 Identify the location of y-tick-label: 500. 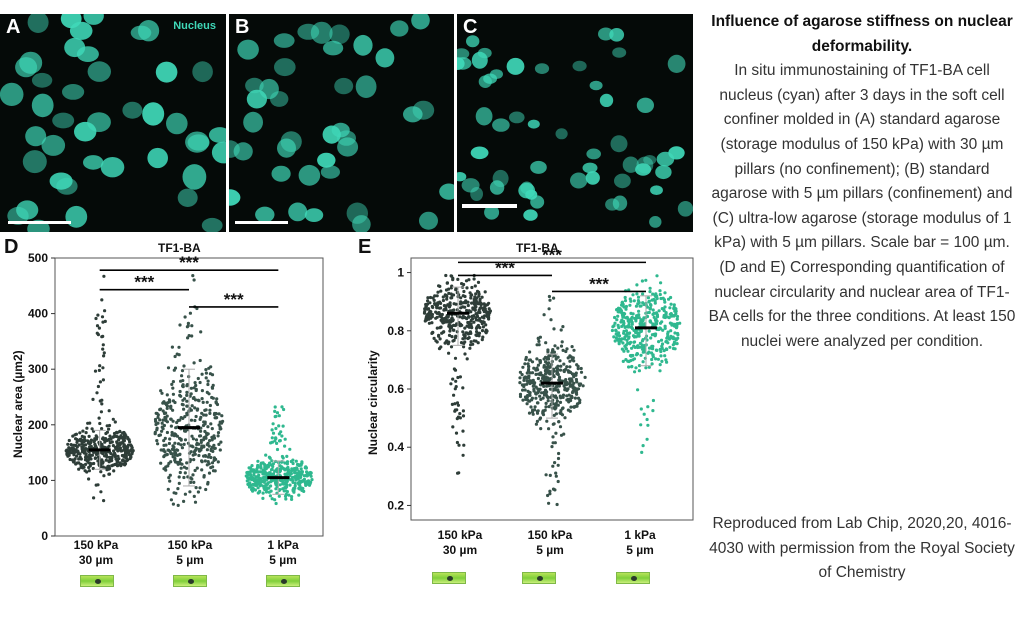
(38, 258).